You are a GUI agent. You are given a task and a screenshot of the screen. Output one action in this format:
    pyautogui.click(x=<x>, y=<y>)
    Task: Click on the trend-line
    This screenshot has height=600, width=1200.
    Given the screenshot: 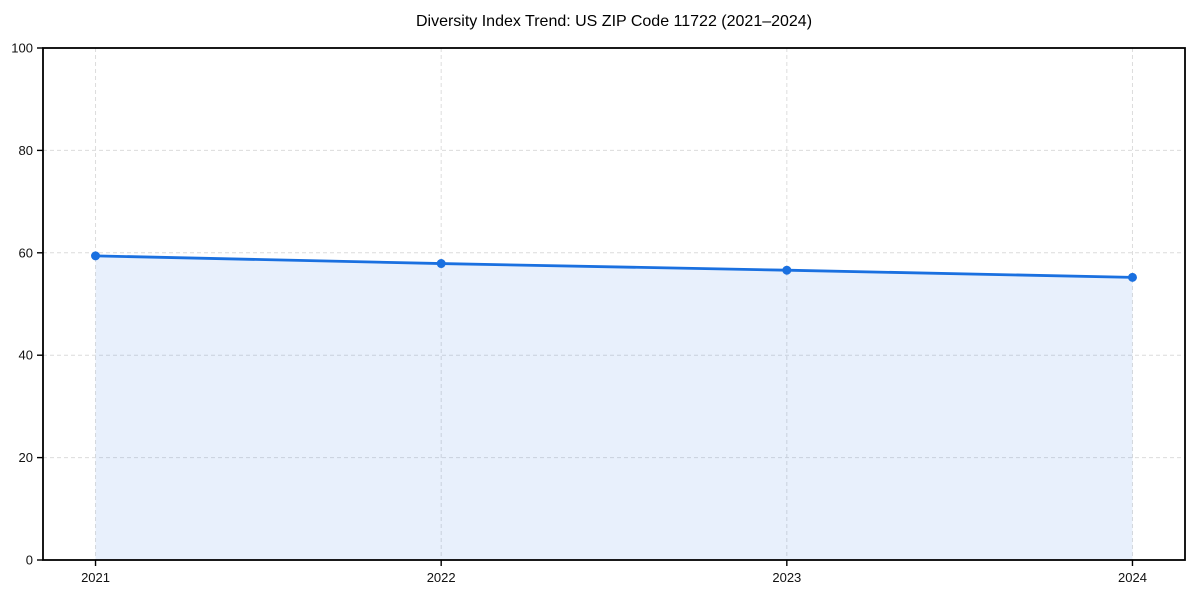 What is the action you would take?
    pyautogui.click(x=614, y=266)
    